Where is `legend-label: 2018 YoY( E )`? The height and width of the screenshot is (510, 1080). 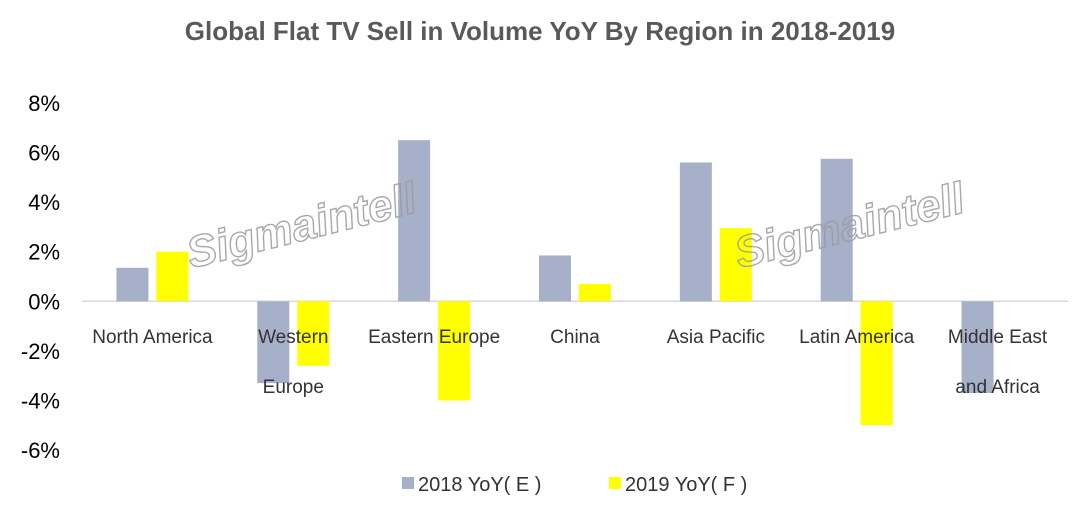 legend-label: 2018 YoY( E ) is located at coordinates (479, 485).